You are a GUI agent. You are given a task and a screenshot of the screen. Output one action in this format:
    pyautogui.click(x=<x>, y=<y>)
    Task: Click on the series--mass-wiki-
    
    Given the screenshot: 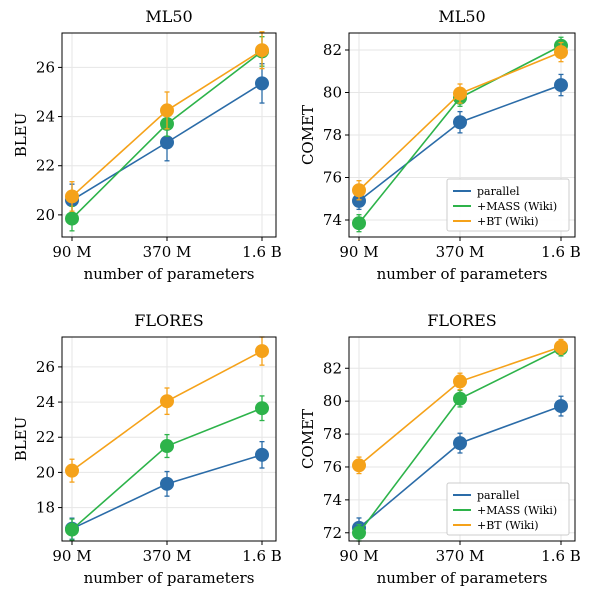 What is the action you would take?
    pyautogui.click(x=167, y=468)
    